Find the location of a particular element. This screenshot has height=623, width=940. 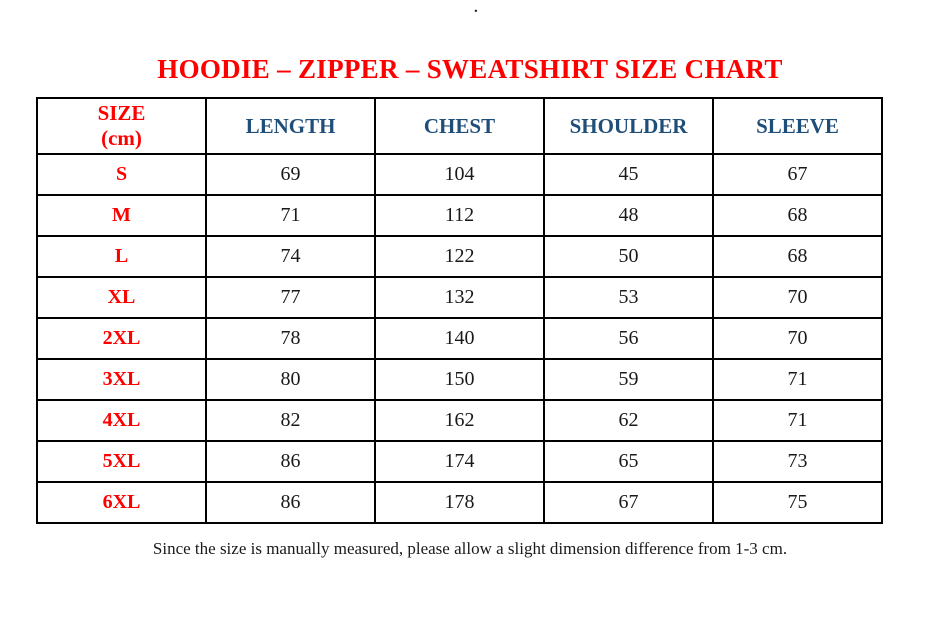

header-row: SIZE (cm) LENGTH CHEST SHOULDER SLEEVE is located at coordinates (459, 126).